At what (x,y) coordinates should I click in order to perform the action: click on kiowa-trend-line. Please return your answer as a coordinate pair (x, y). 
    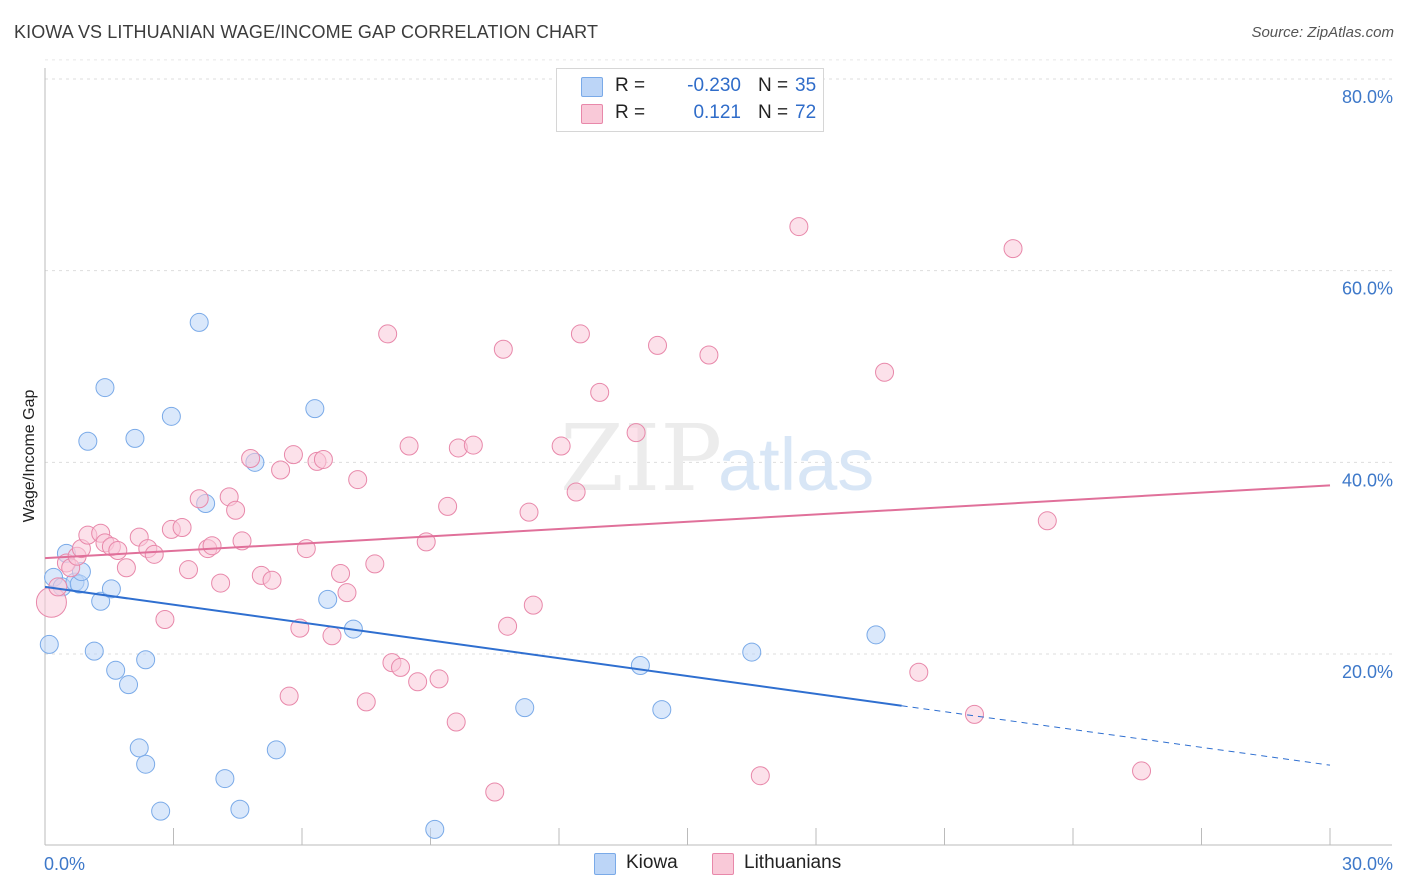
    Looking at the image, I should click on (473, 646).